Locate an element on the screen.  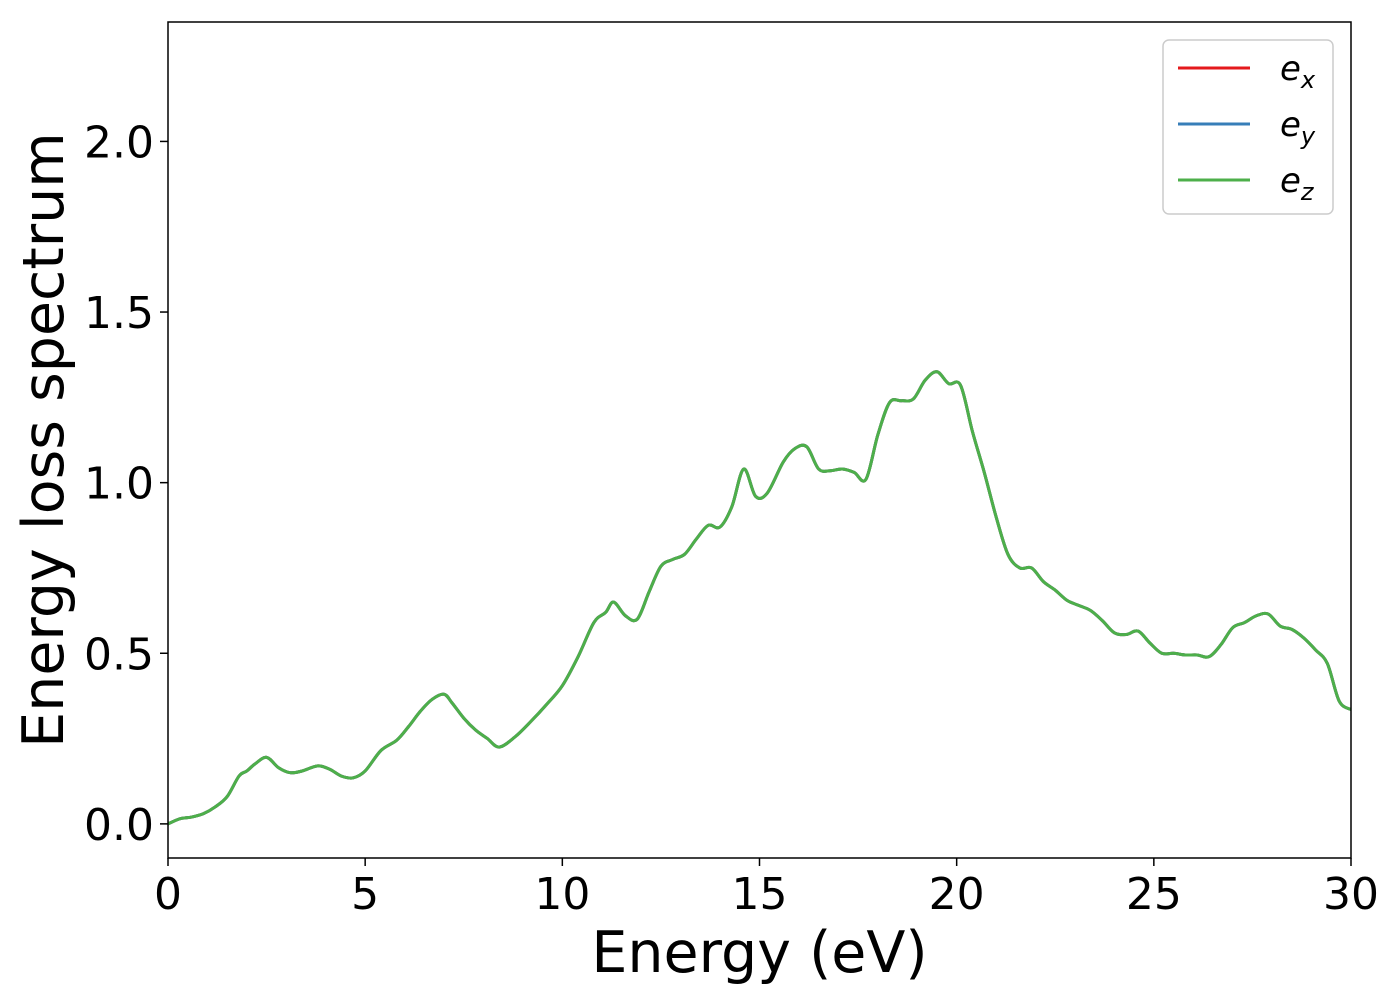
legend-box is located at coordinates (1248, 127).